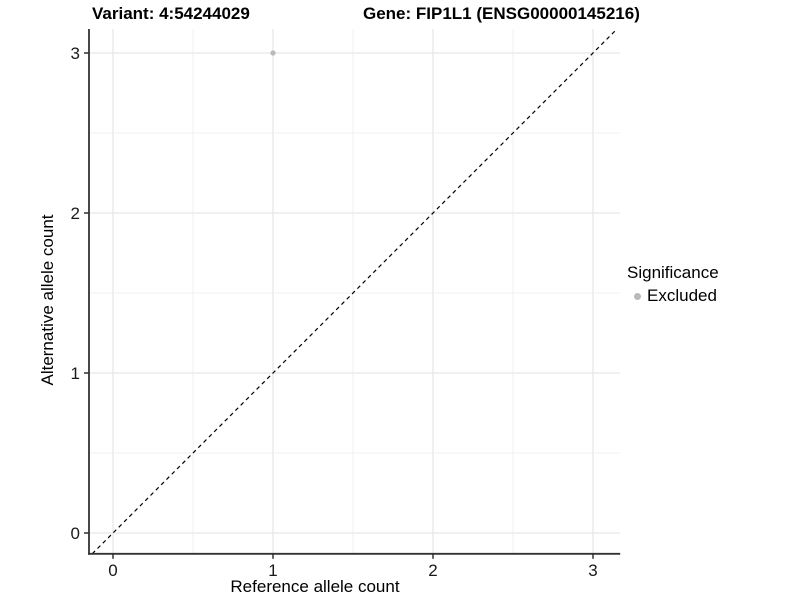 Image resolution: width=800 pixels, height=600 pixels. Describe the element at coordinates (47, 300) in the screenshot. I see `y-axis-title: Alternative allele count` at that location.